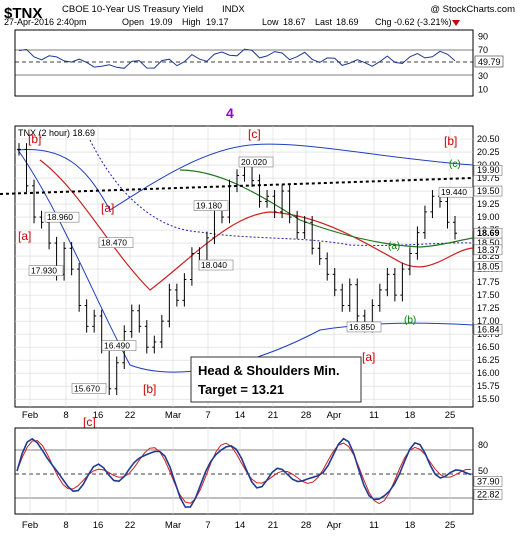 The width and height of the screenshot is (520, 540). I want to click on price-label: 19.180, so click(209, 206).